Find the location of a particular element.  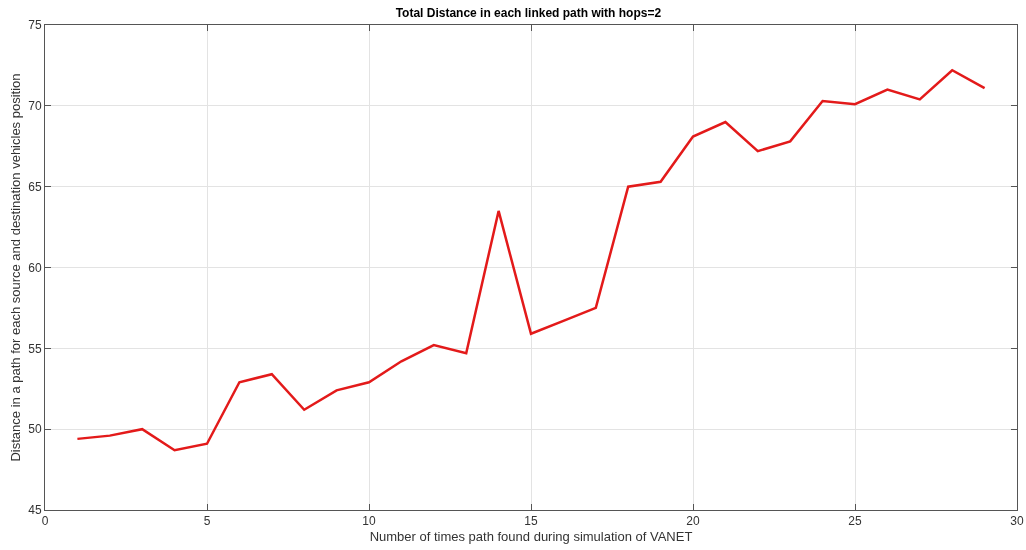

y-tick-label: 75 is located at coordinates (35, 25).